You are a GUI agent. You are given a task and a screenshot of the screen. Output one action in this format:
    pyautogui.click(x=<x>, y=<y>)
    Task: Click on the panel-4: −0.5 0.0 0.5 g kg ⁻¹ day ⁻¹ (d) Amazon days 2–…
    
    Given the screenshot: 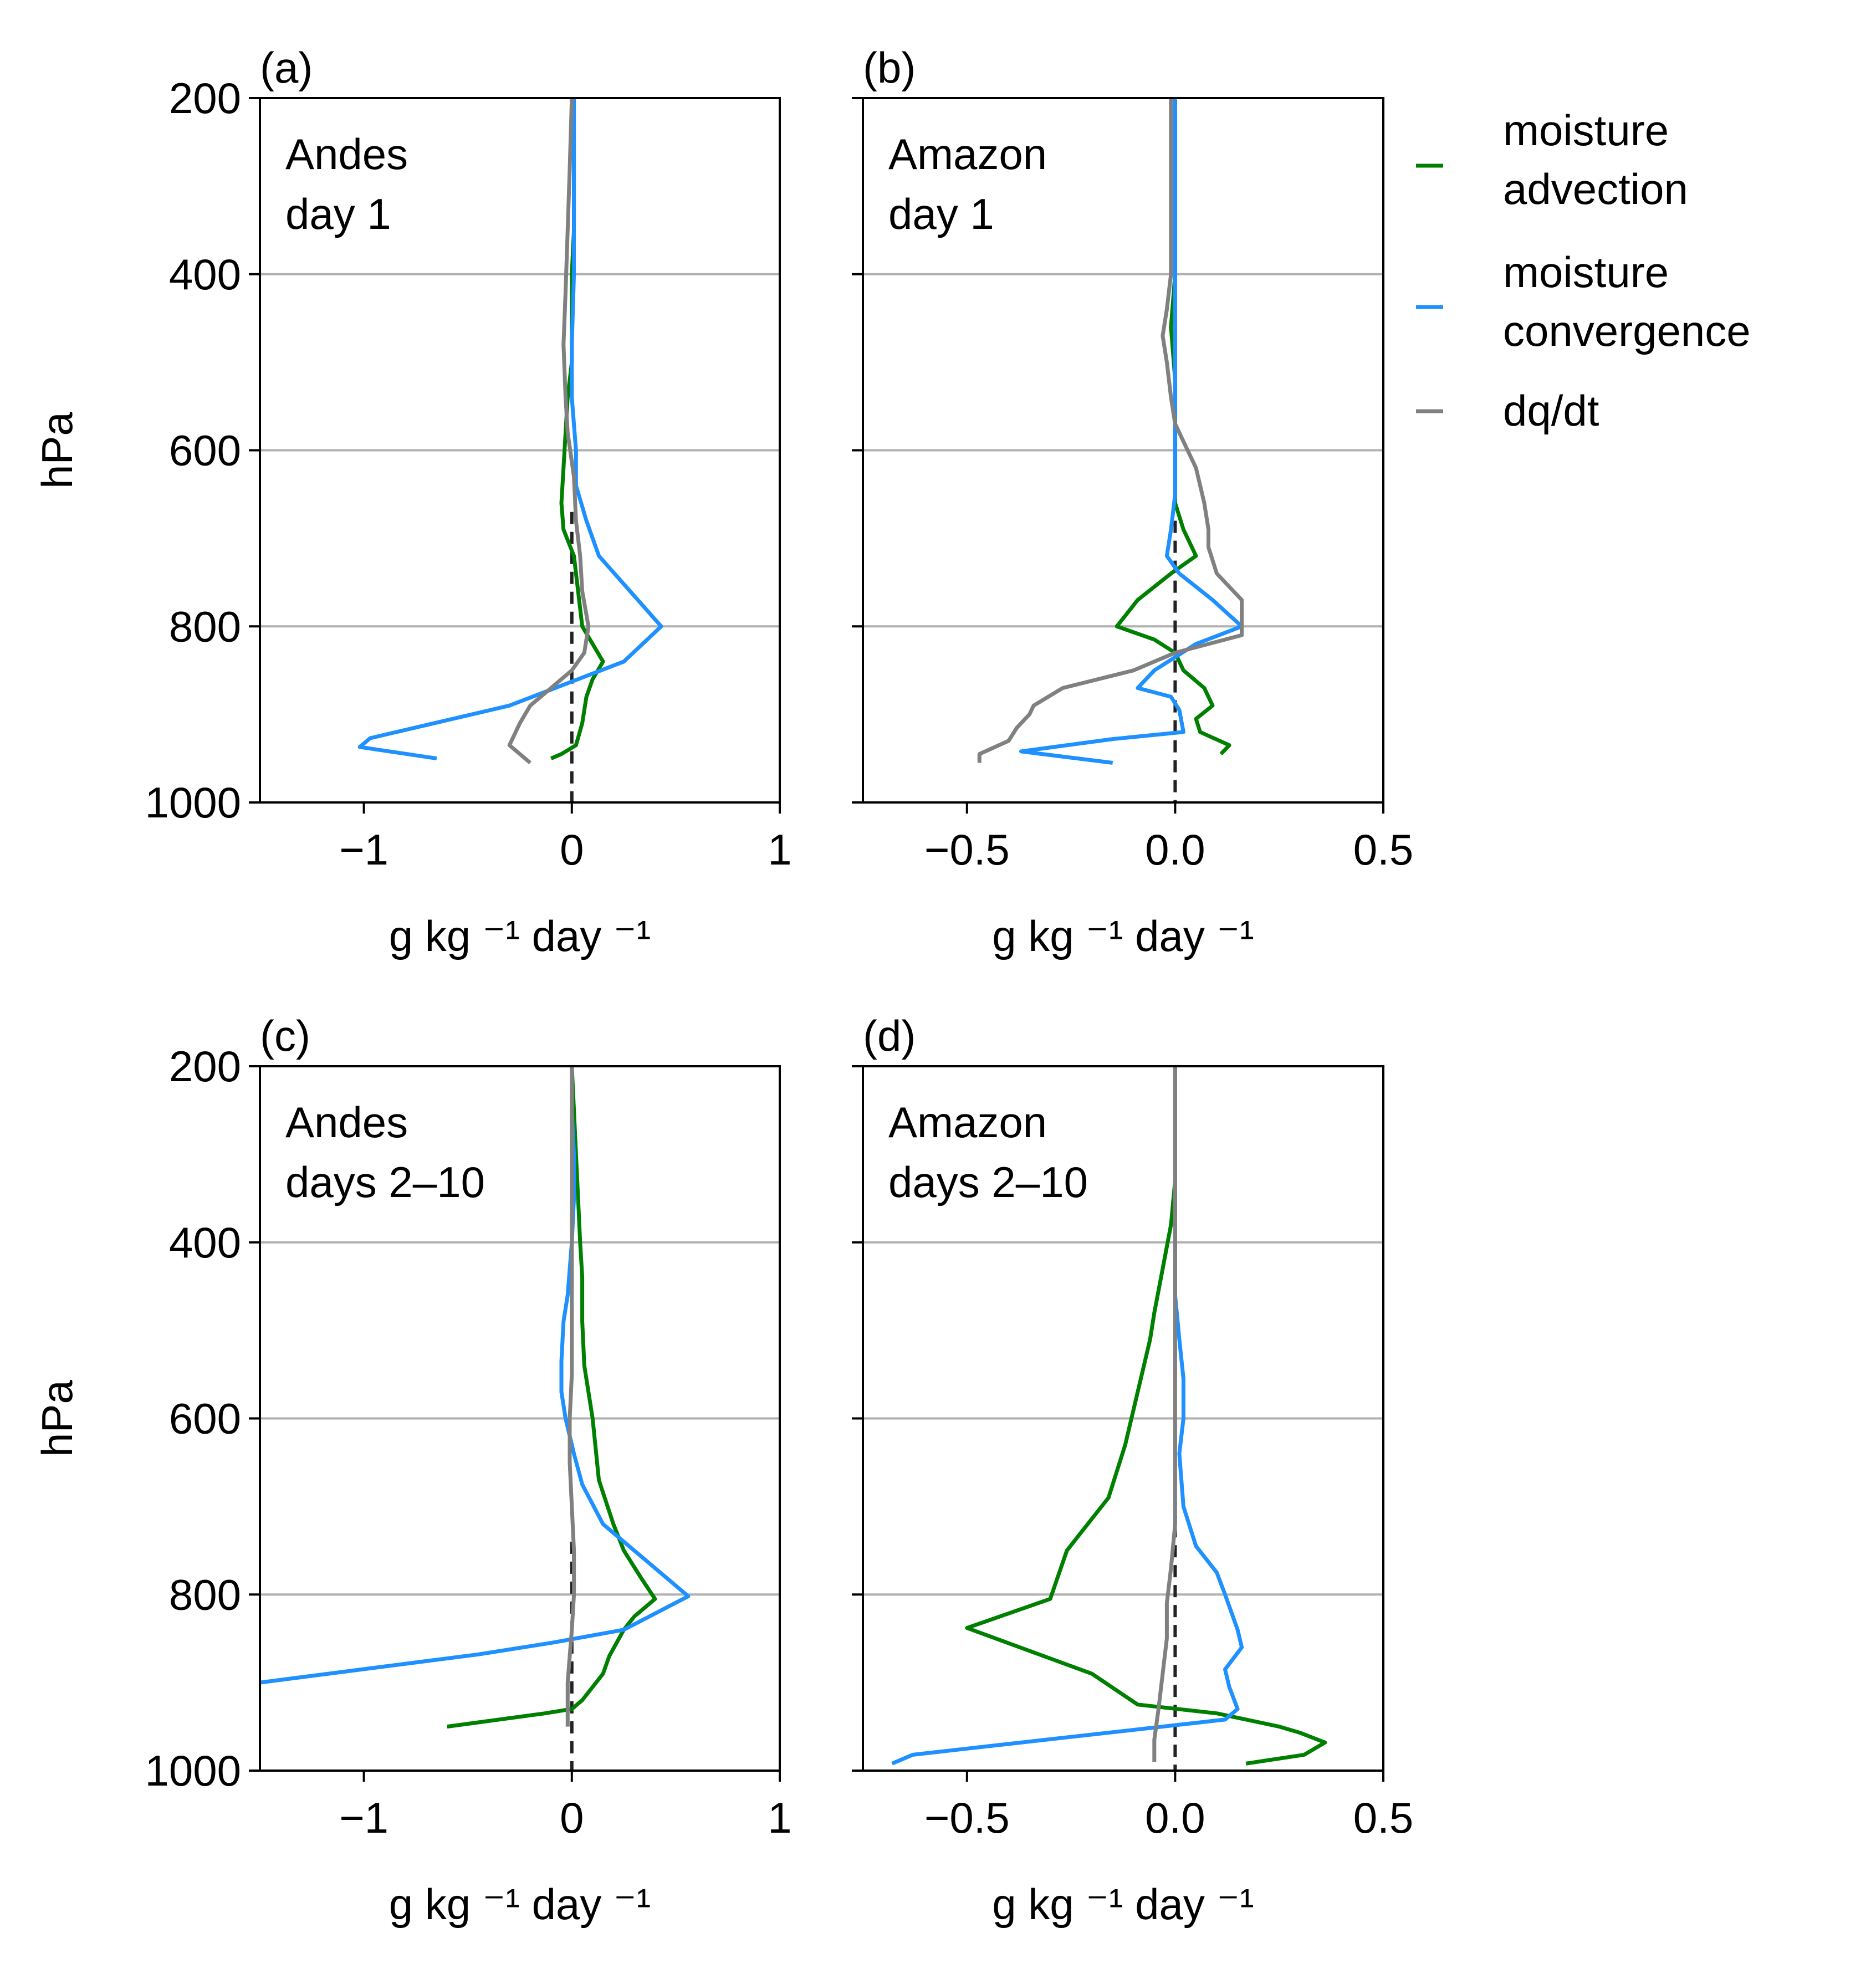 What is the action you would take?
    pyautogui.click(x=1132, y=1470)
    